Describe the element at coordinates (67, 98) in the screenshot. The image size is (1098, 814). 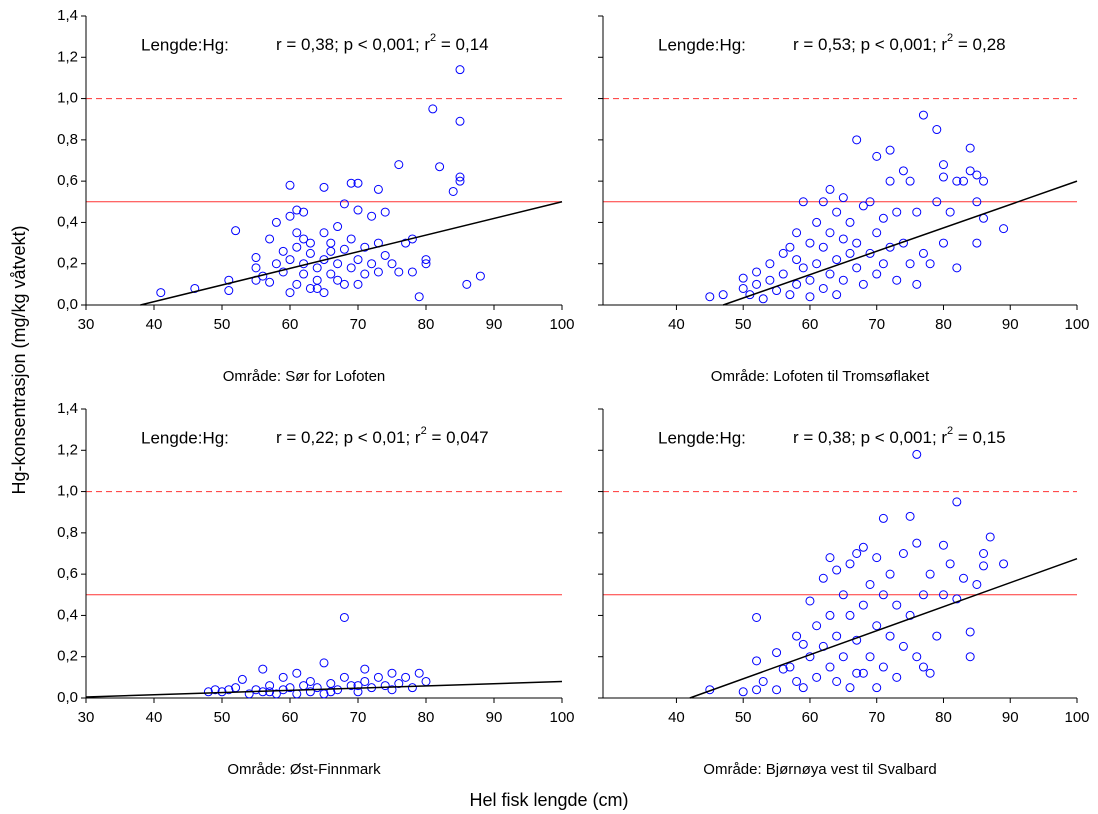
I see `y-tick-label: 1,0` at that location.